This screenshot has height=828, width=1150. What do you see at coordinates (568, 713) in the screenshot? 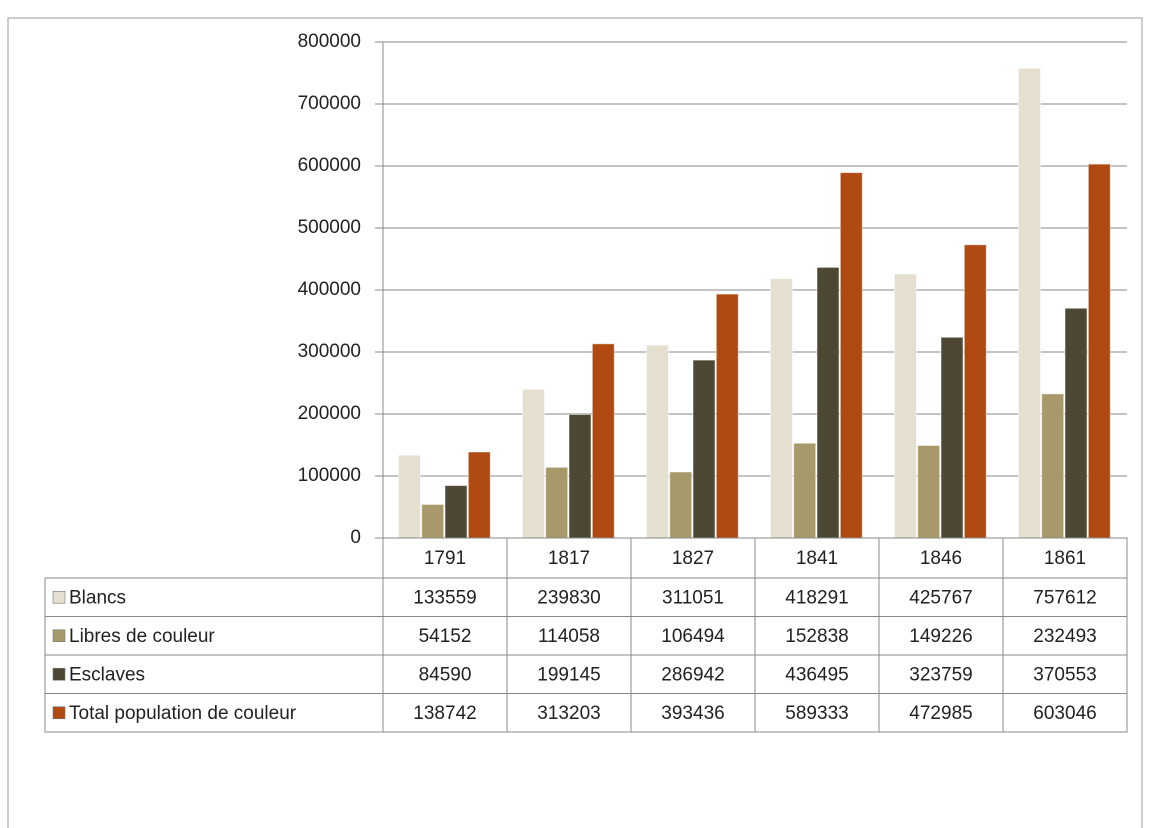
I see `table-value: 313203` at bounding box center [568, 713].